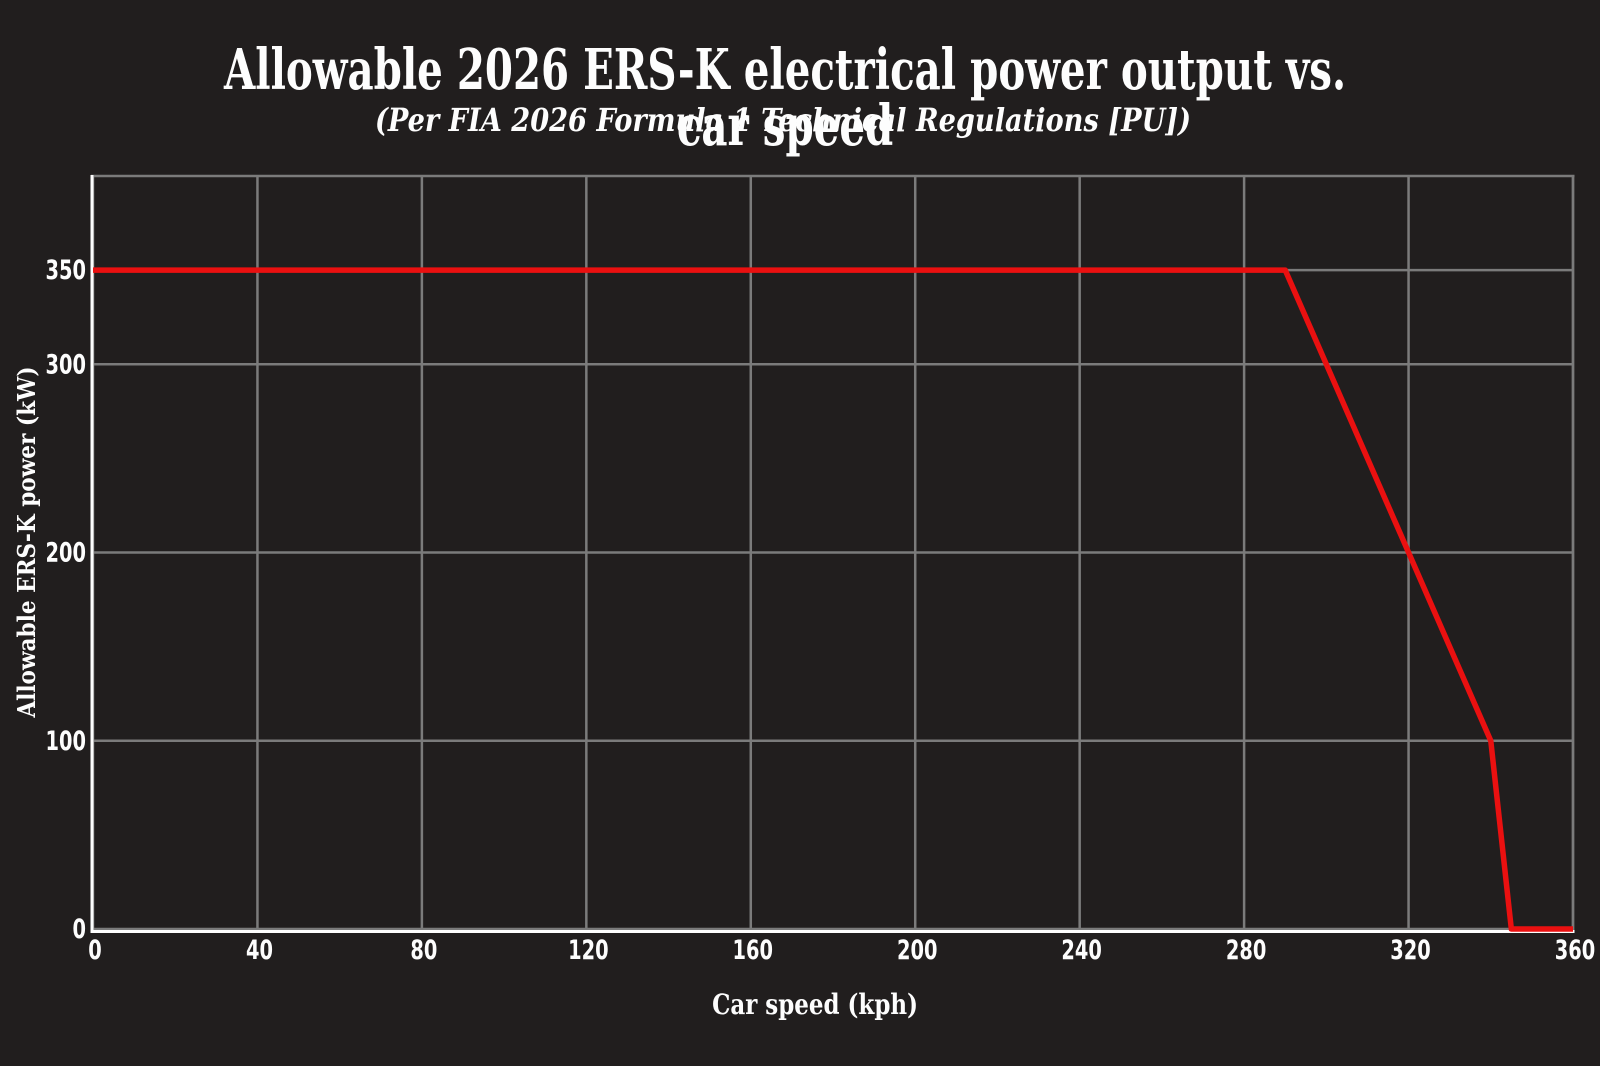 The image size is (1600, 1066). I want to click on x-tick-label: 360, so click(1575, 950).